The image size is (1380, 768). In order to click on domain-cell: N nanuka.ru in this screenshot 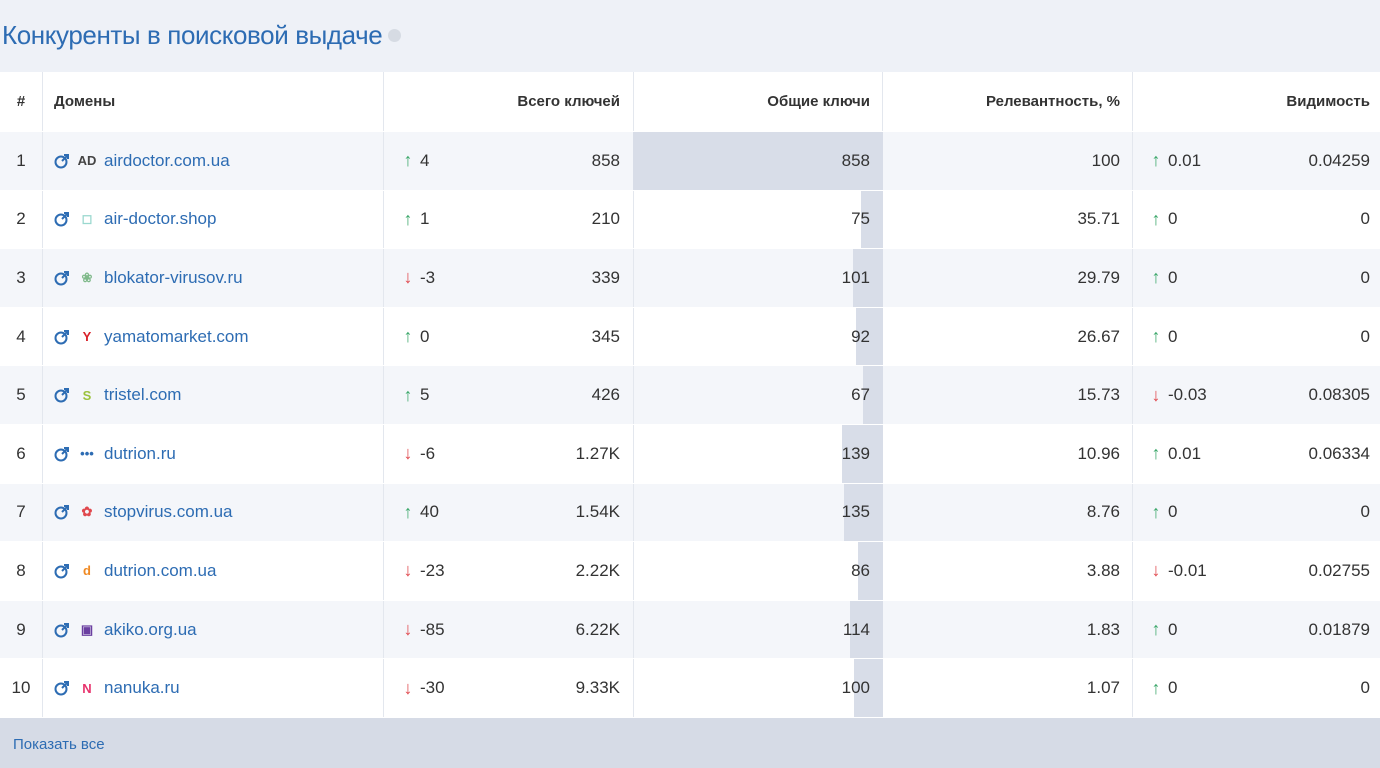, I will do `click(219, 688)`.